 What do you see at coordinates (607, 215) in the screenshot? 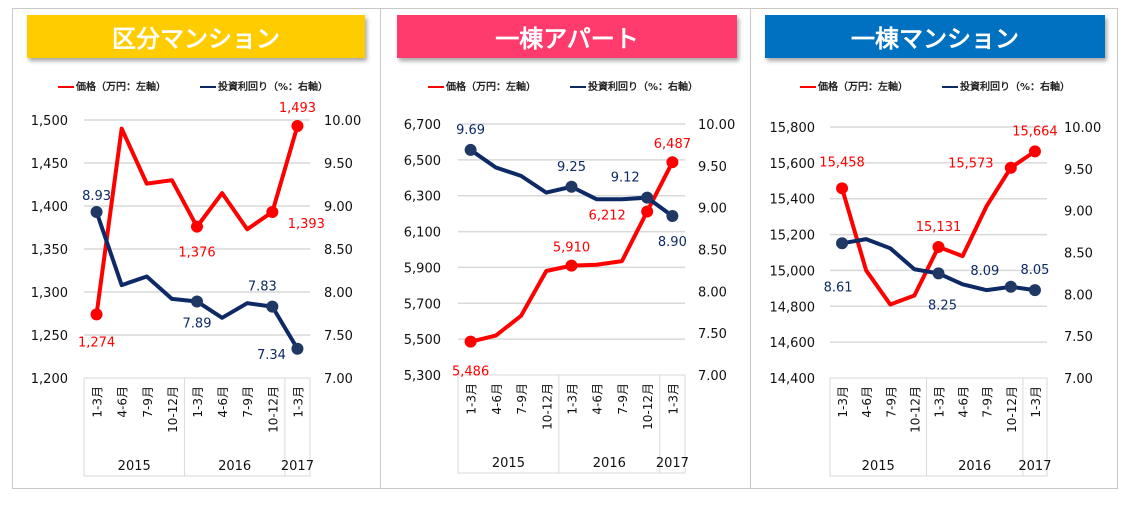
I see `price-data-label: 6,212` at bounding box center [607, 215].